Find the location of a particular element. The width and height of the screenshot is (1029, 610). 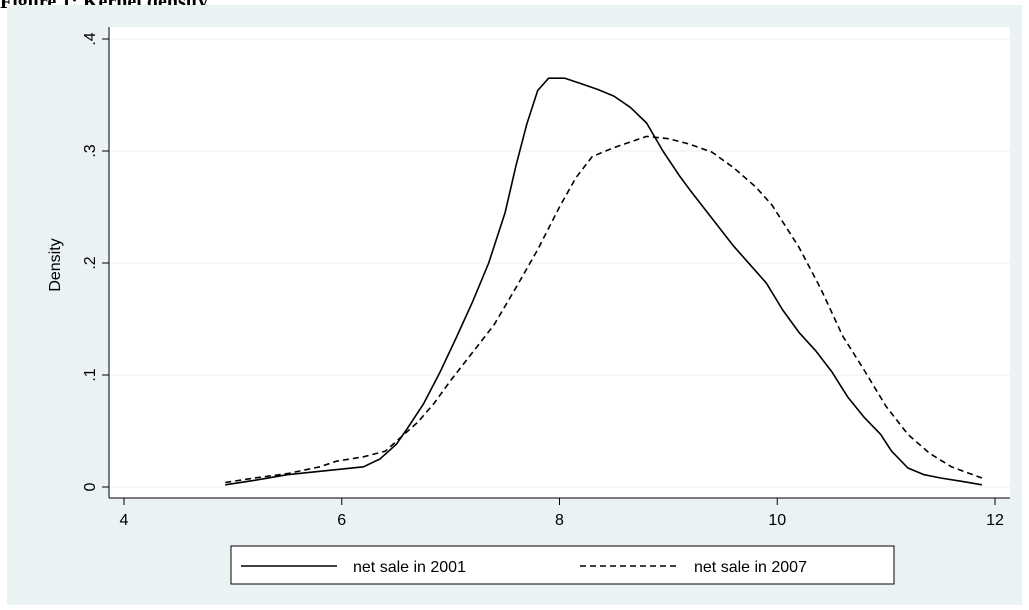

y-tick-label: .2 is located at coordinates (90, 262).